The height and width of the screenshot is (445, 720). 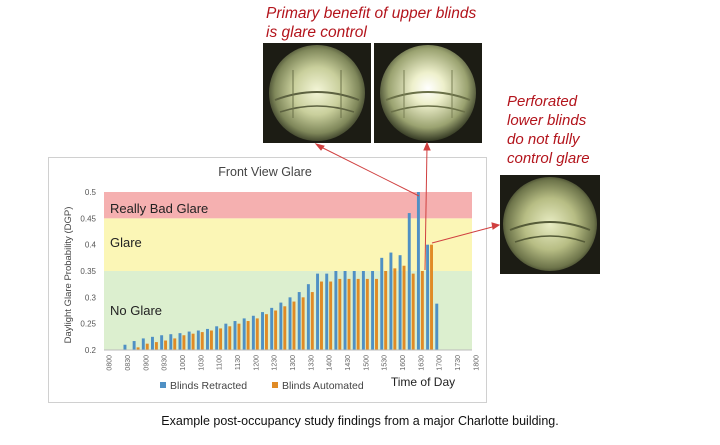 What do you see at coordinates (220, 362) in the screenshot?
I see `x-tick-label-6: 1100` at bounding box center [220, 362].